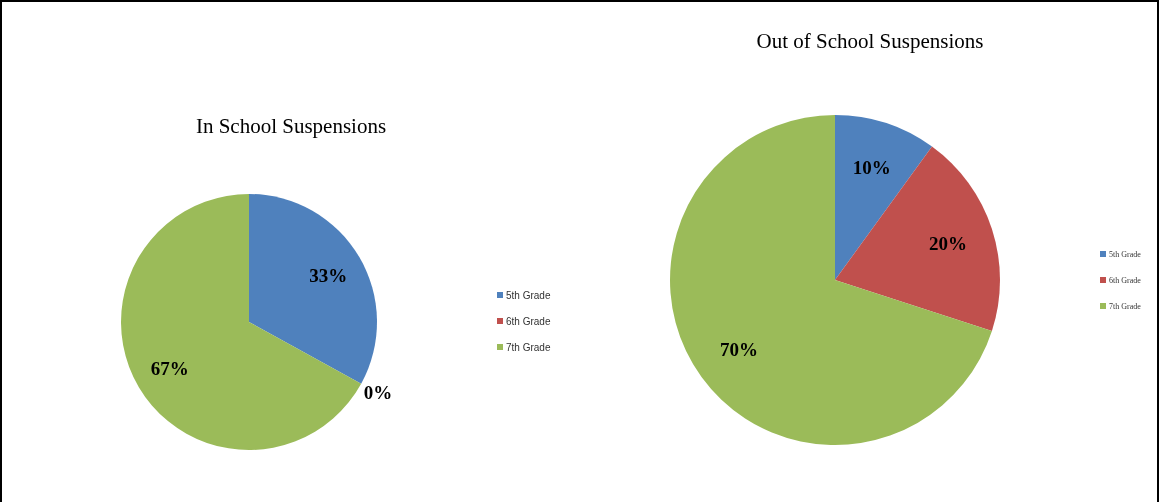 The height and width of the screenshot is (502, 1159). Describe the element at coordinates (291, 126) in the screenshot. I see `chart-title: In School Suspensions` at that location.